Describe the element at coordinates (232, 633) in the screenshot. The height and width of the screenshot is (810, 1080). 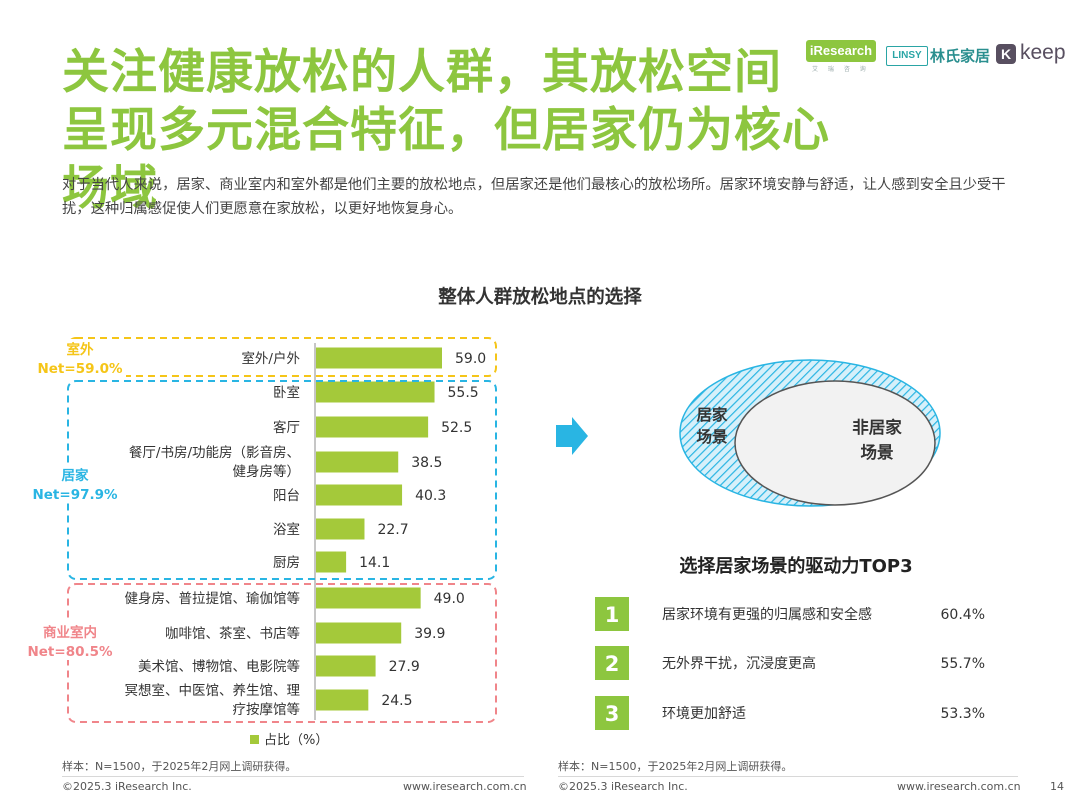
I see `category-label: 咖啡馆、茶室、书店等` at that location.